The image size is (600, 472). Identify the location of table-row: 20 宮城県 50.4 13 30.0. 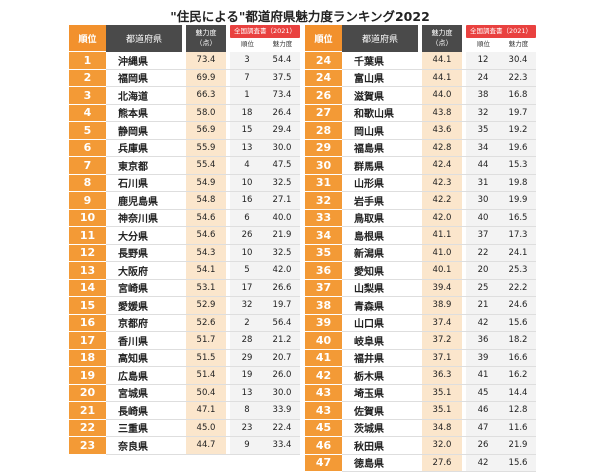
(185, 393).